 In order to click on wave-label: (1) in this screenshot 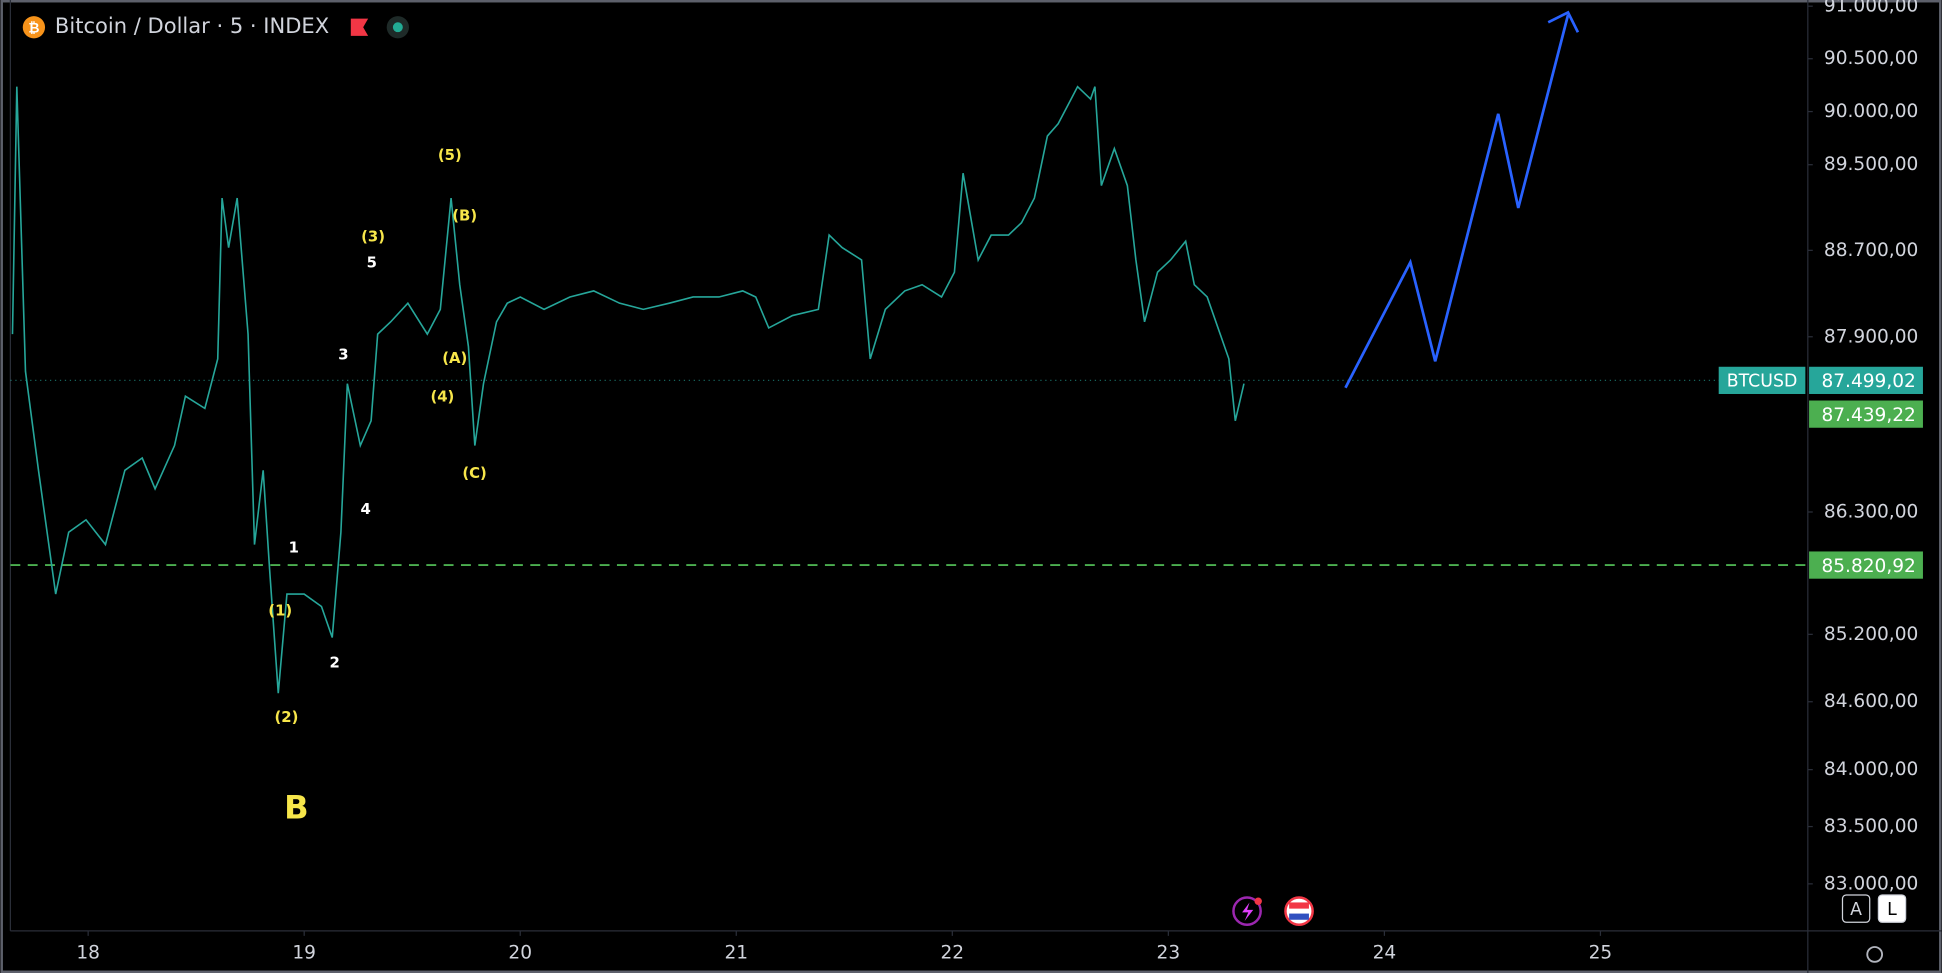, I will do `click(280, 611)`.